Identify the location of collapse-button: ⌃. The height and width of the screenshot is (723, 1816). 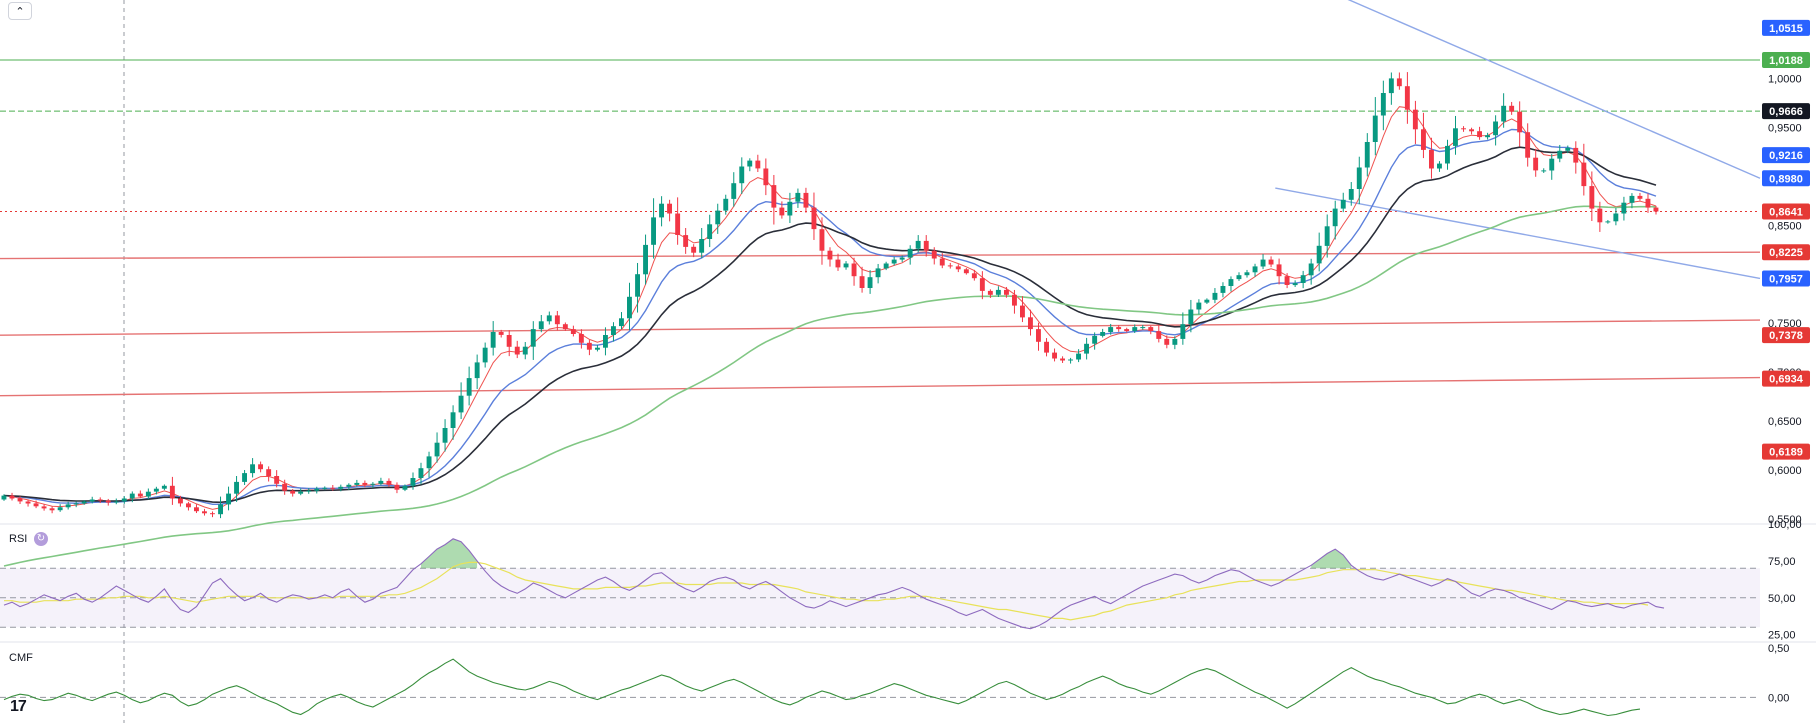
(20, 11).